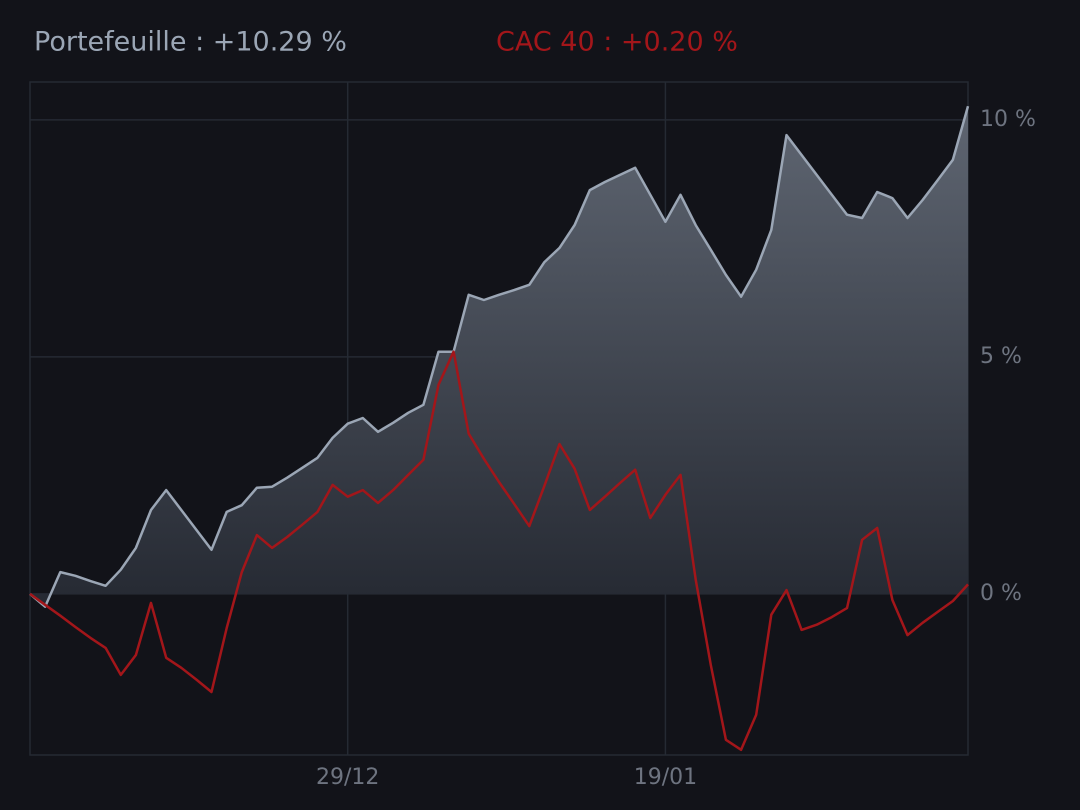 The width and height of the screenshot is (1080, 810). What do you see at coordinates (665, 777) in the screenshot?
I see `x-tick-label: 19/01` at bounding box center [665, 777].